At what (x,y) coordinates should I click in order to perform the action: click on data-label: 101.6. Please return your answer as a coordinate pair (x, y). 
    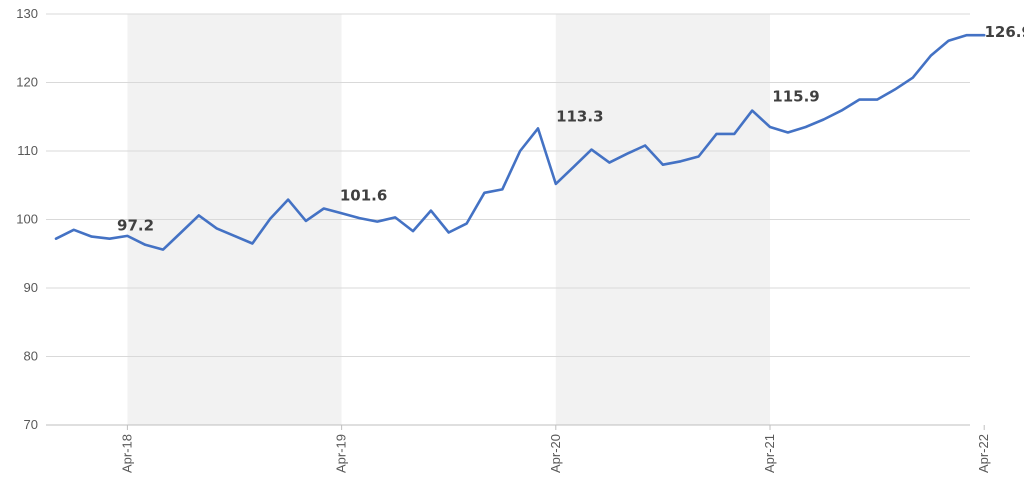
    Looking at the image, I should click on (363, 196).